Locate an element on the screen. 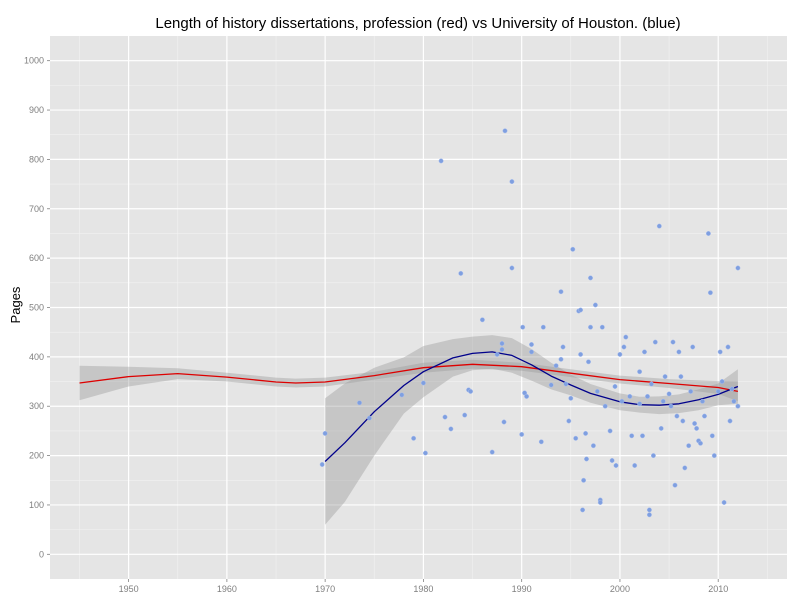 The image size is (800, 600). houston-smooth-line is located at coordinates (531, 406).